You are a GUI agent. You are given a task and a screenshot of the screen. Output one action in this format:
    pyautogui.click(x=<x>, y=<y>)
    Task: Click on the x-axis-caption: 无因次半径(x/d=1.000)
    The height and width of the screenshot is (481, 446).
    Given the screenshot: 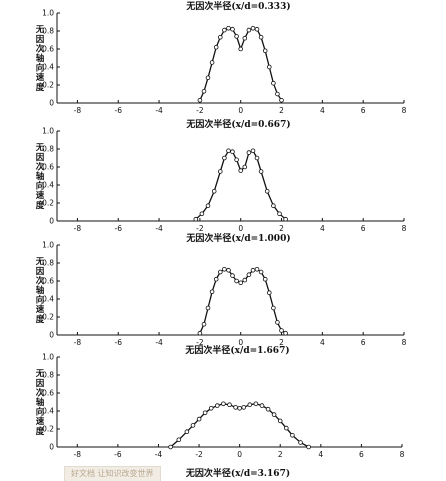 What is the action you would take?
    pyautogui.click(x=237, y=238)
    